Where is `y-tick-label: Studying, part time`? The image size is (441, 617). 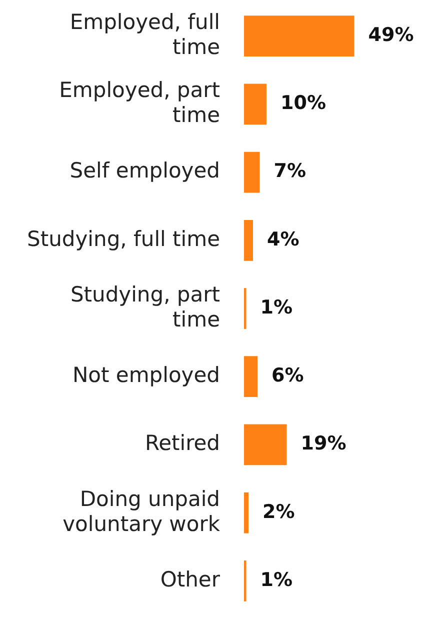
y-tick-label: Studying, part time is located at coordinates (145, 307).